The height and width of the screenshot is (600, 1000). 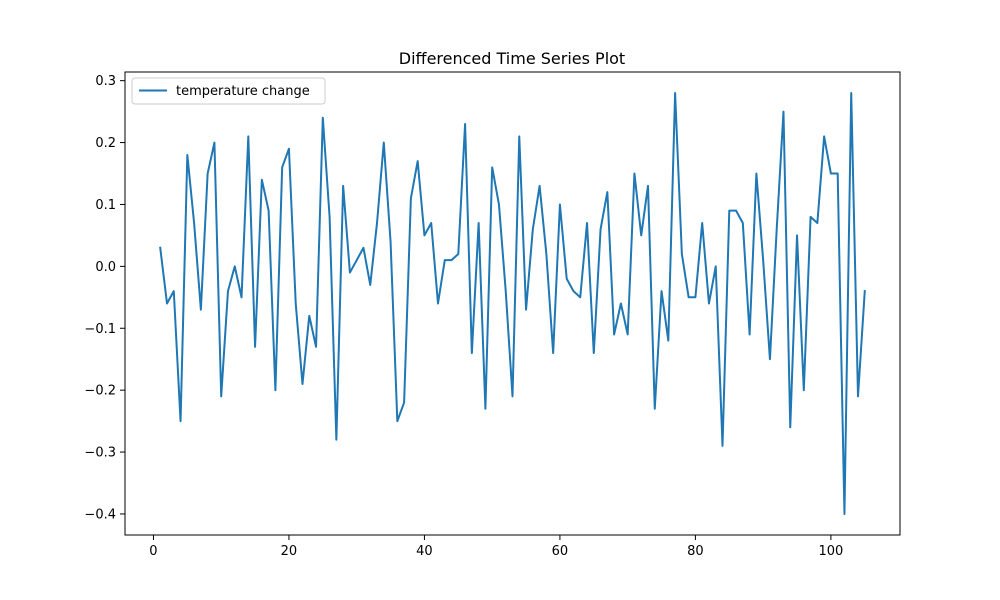 I want to click on y-tick-label: −0.3, so click(x=100, y=453).